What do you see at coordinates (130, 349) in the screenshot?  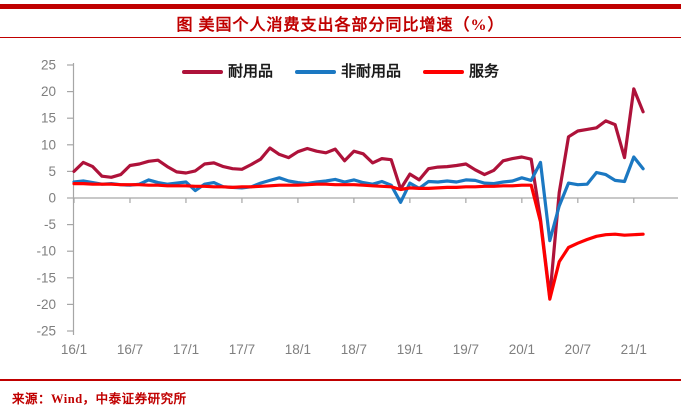 I see `x-tick-label: 16/7` at bounding box center [130, 349].